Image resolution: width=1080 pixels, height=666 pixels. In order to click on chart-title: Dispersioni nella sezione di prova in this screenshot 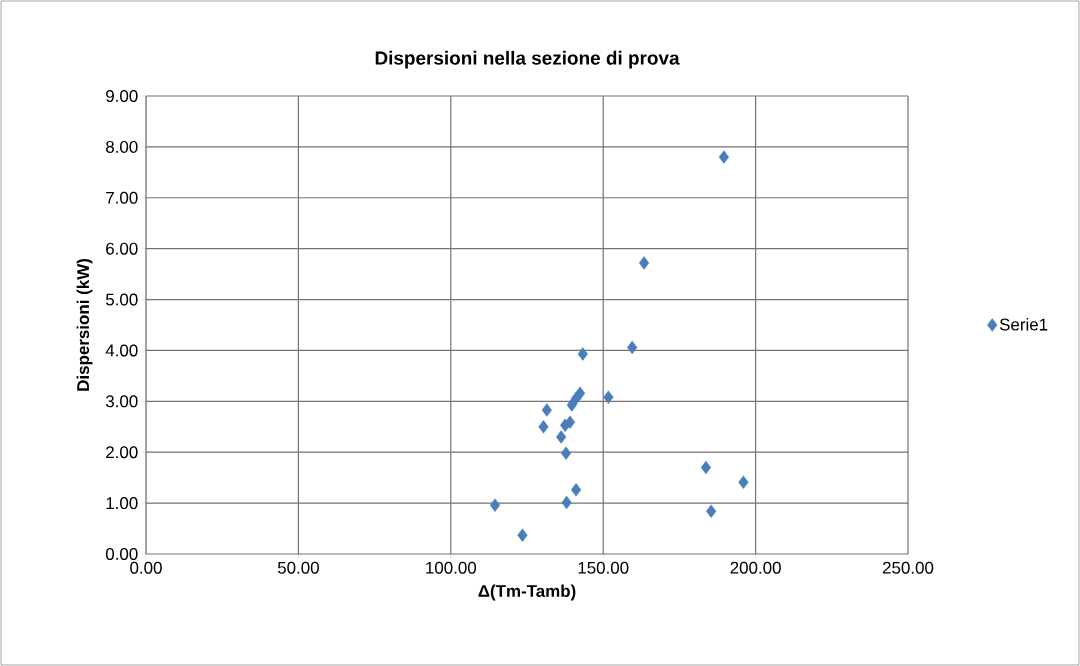, I will do `click(527, 59)`.